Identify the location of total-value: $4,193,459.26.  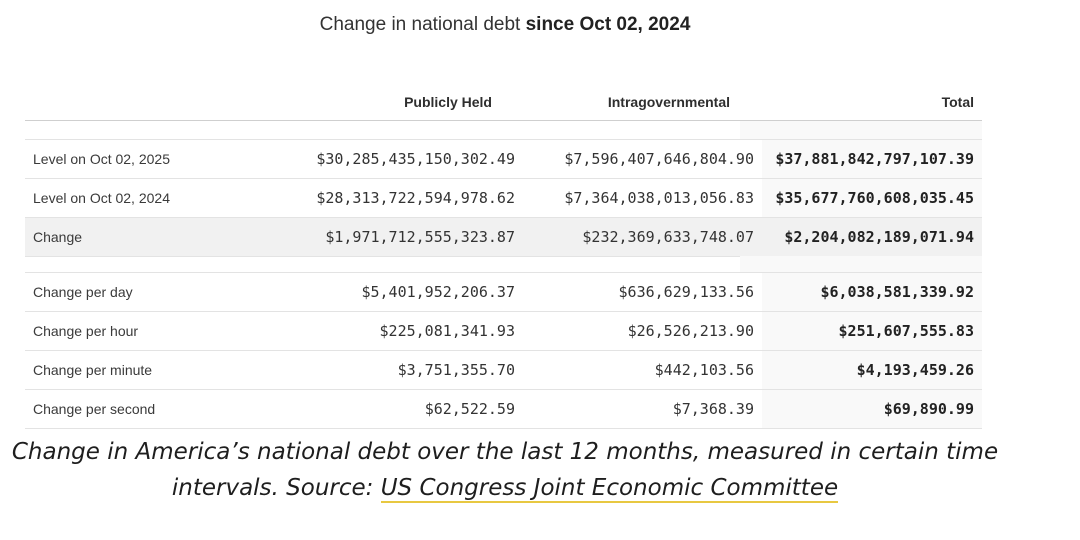
(872, 370).